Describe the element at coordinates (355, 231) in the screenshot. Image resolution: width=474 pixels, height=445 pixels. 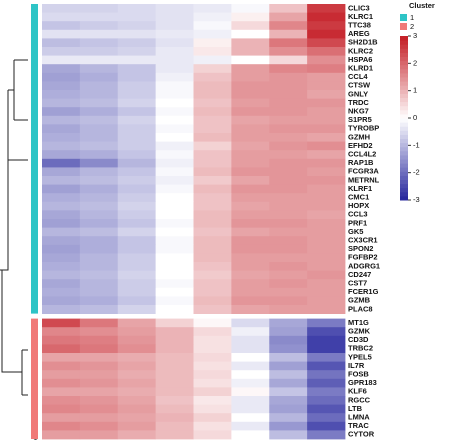
I see `gene-label: GK5` at that location.